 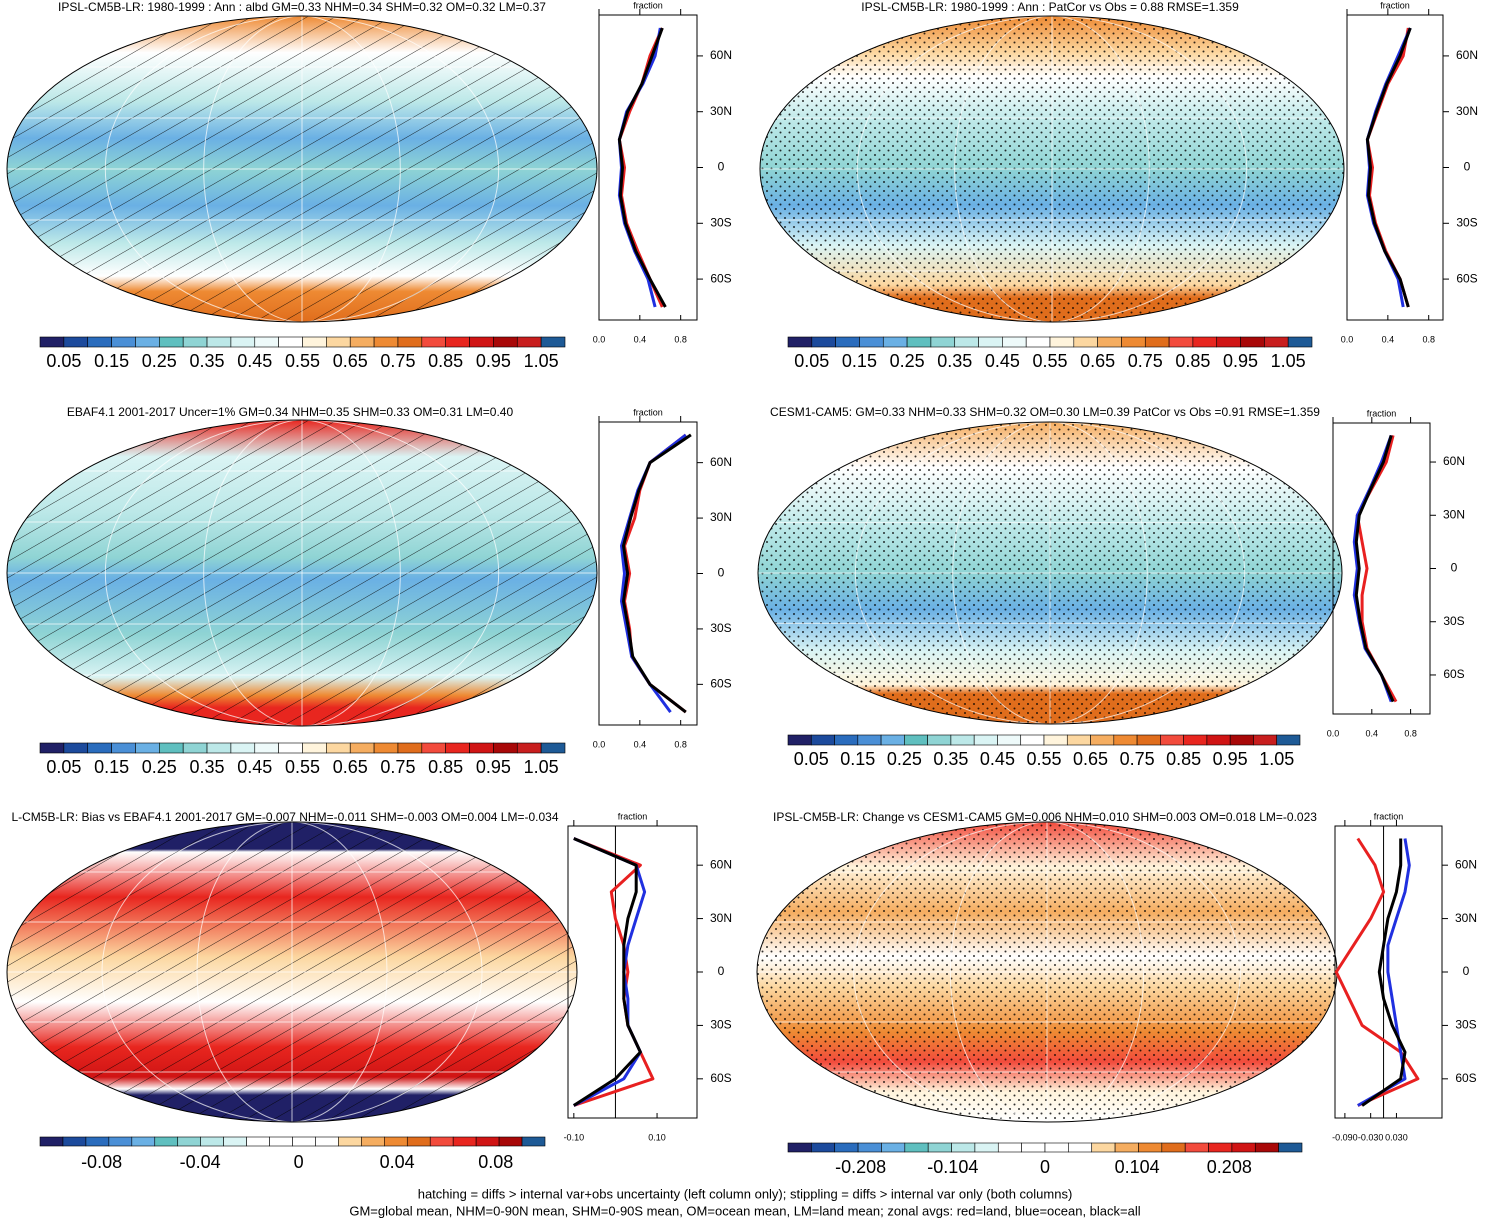 What do you see at coordinates (397, 1162) in the screenshot?
I see `colorbar-tick-label: 0.04` at bounding box center [397, 1162].